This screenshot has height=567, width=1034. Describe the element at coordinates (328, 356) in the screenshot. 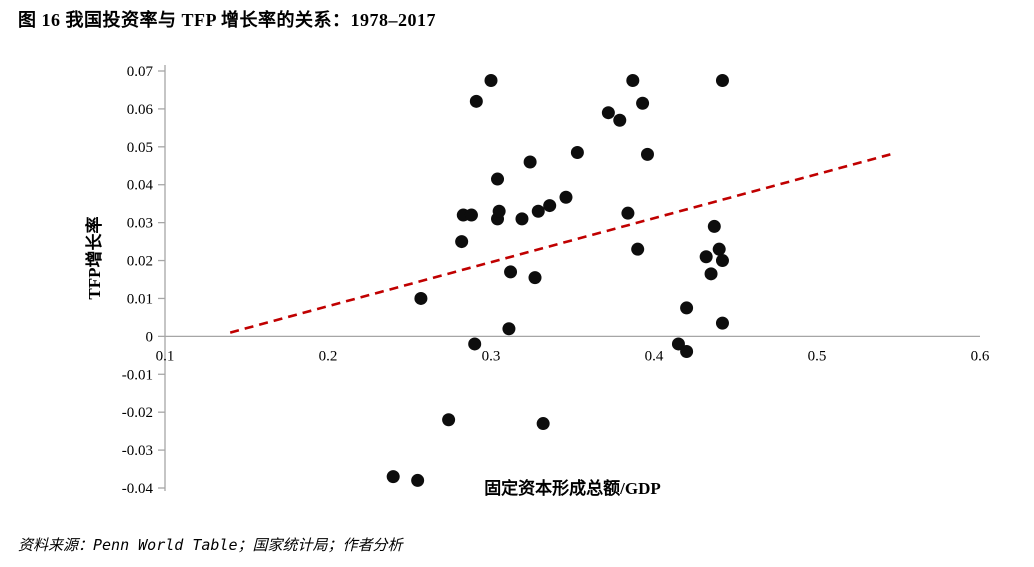

I see `x-tick-label: 0.2` at that location.